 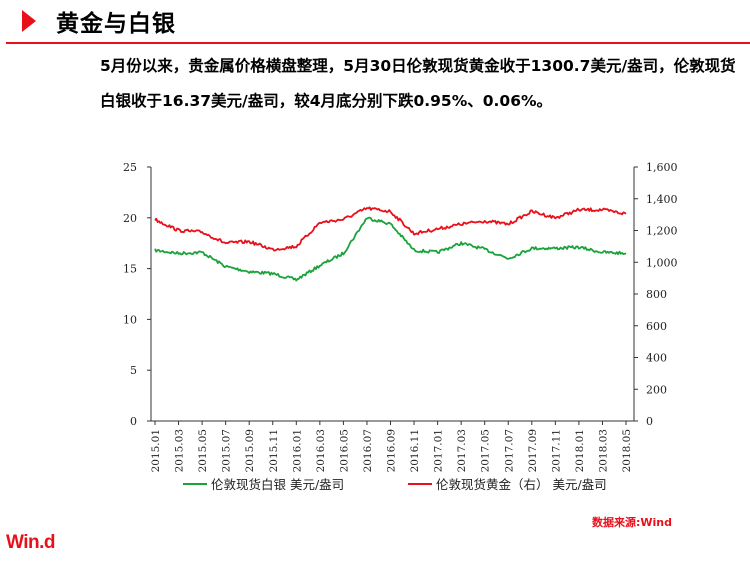 I want to click on y-right-tick-label: 600, so click(x=656, y=326).